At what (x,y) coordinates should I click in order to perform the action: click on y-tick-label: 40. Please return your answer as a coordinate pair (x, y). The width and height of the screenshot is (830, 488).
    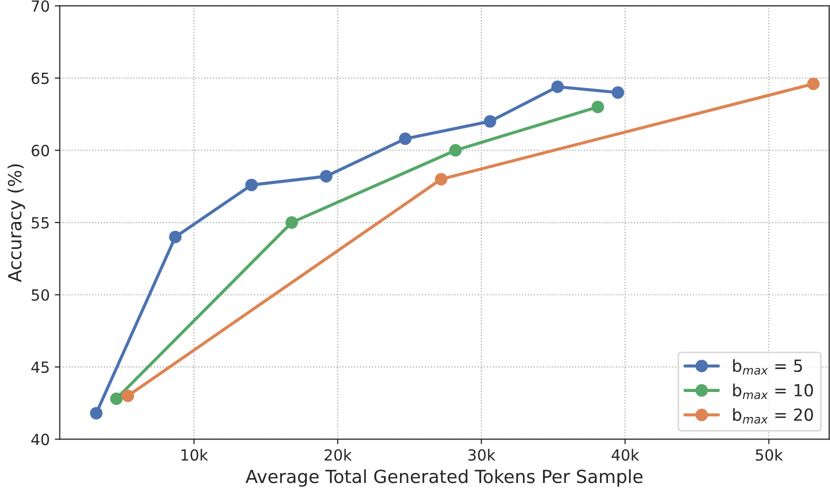
    Looking at the image, I should click on (40, 440).